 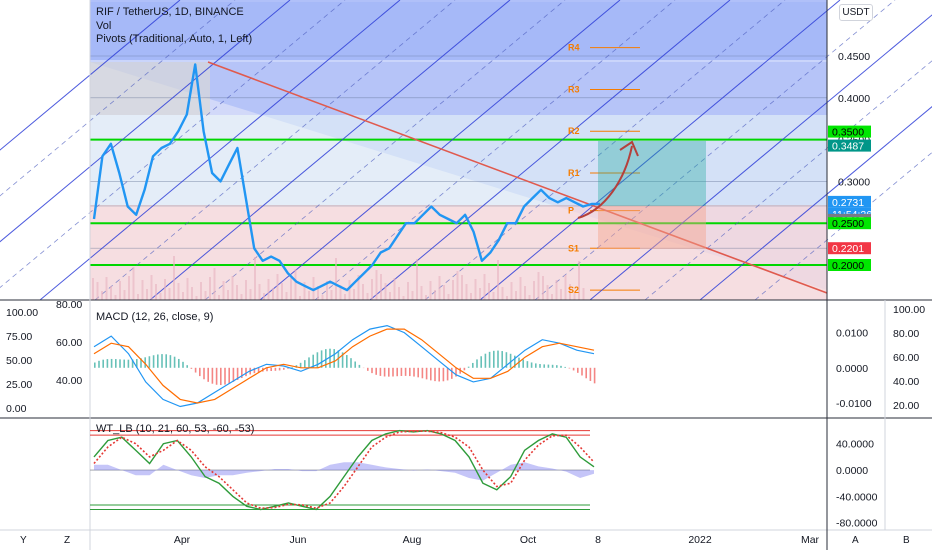 What do you see at coordinates (906, 540) in the screenshot?
I see `corner-b: B` at bounding box center [906, 540].